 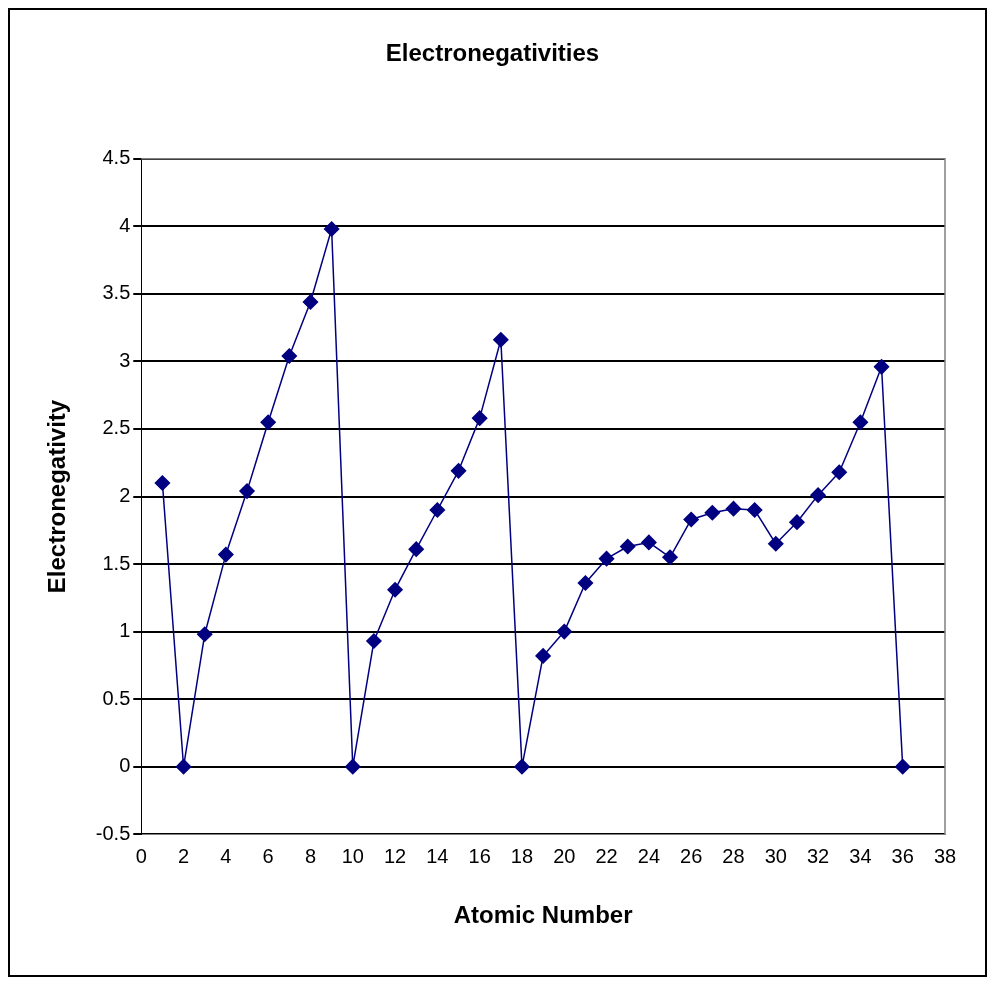 I want to click on y-axis-title: Electronegativity, so click(x=57, y=496).